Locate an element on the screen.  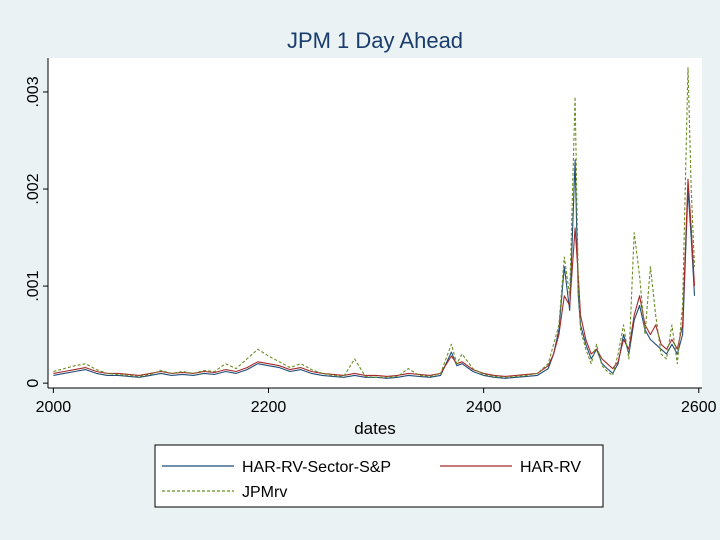
legend-box is located at coordinates (379, 476).